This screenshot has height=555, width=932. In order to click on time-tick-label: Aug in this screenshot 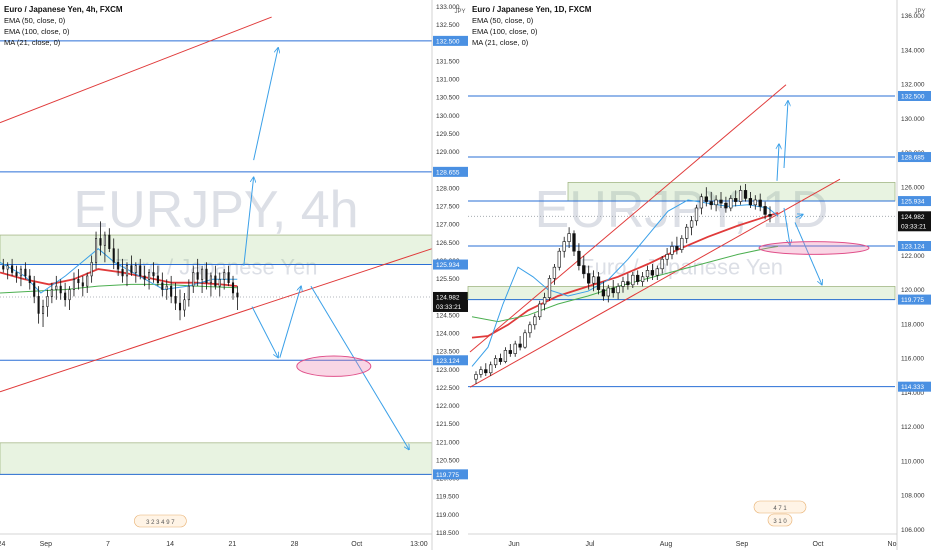, I will do `click(666, 544)`.